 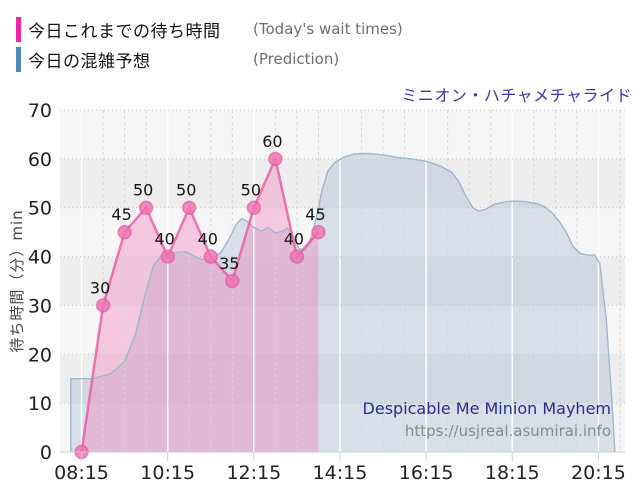 I want to click on x-tick-label: 16:15, so click(x=426, y=473).